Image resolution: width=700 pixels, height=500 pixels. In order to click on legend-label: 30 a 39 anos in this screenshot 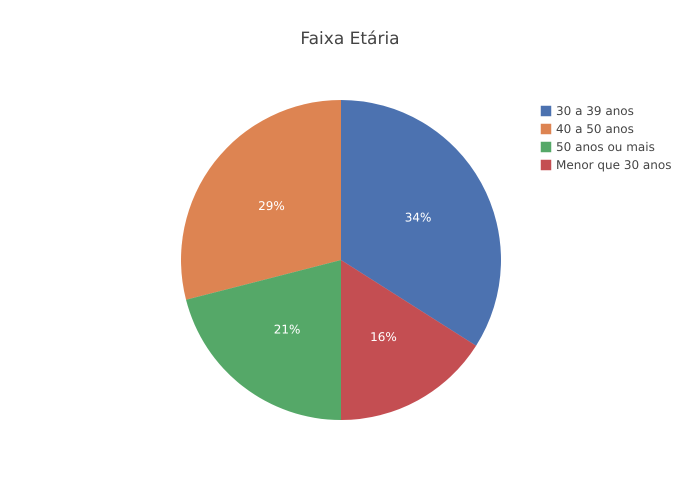, I will do `click(595, 111)`.